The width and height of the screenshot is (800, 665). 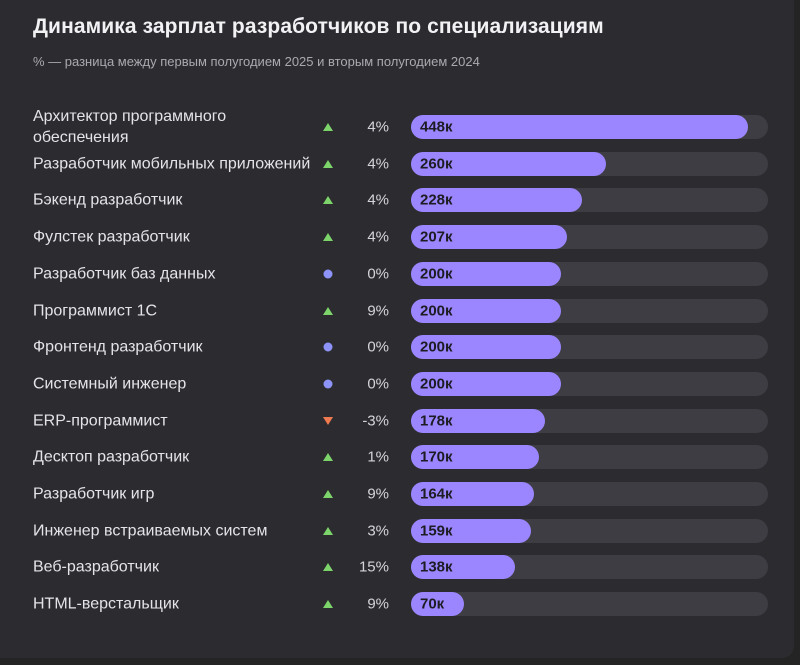 What do you see at coordinates (436, 200) in the screenshot?
I see `bar-value-label: 228к` at bounding box center [436, 200].